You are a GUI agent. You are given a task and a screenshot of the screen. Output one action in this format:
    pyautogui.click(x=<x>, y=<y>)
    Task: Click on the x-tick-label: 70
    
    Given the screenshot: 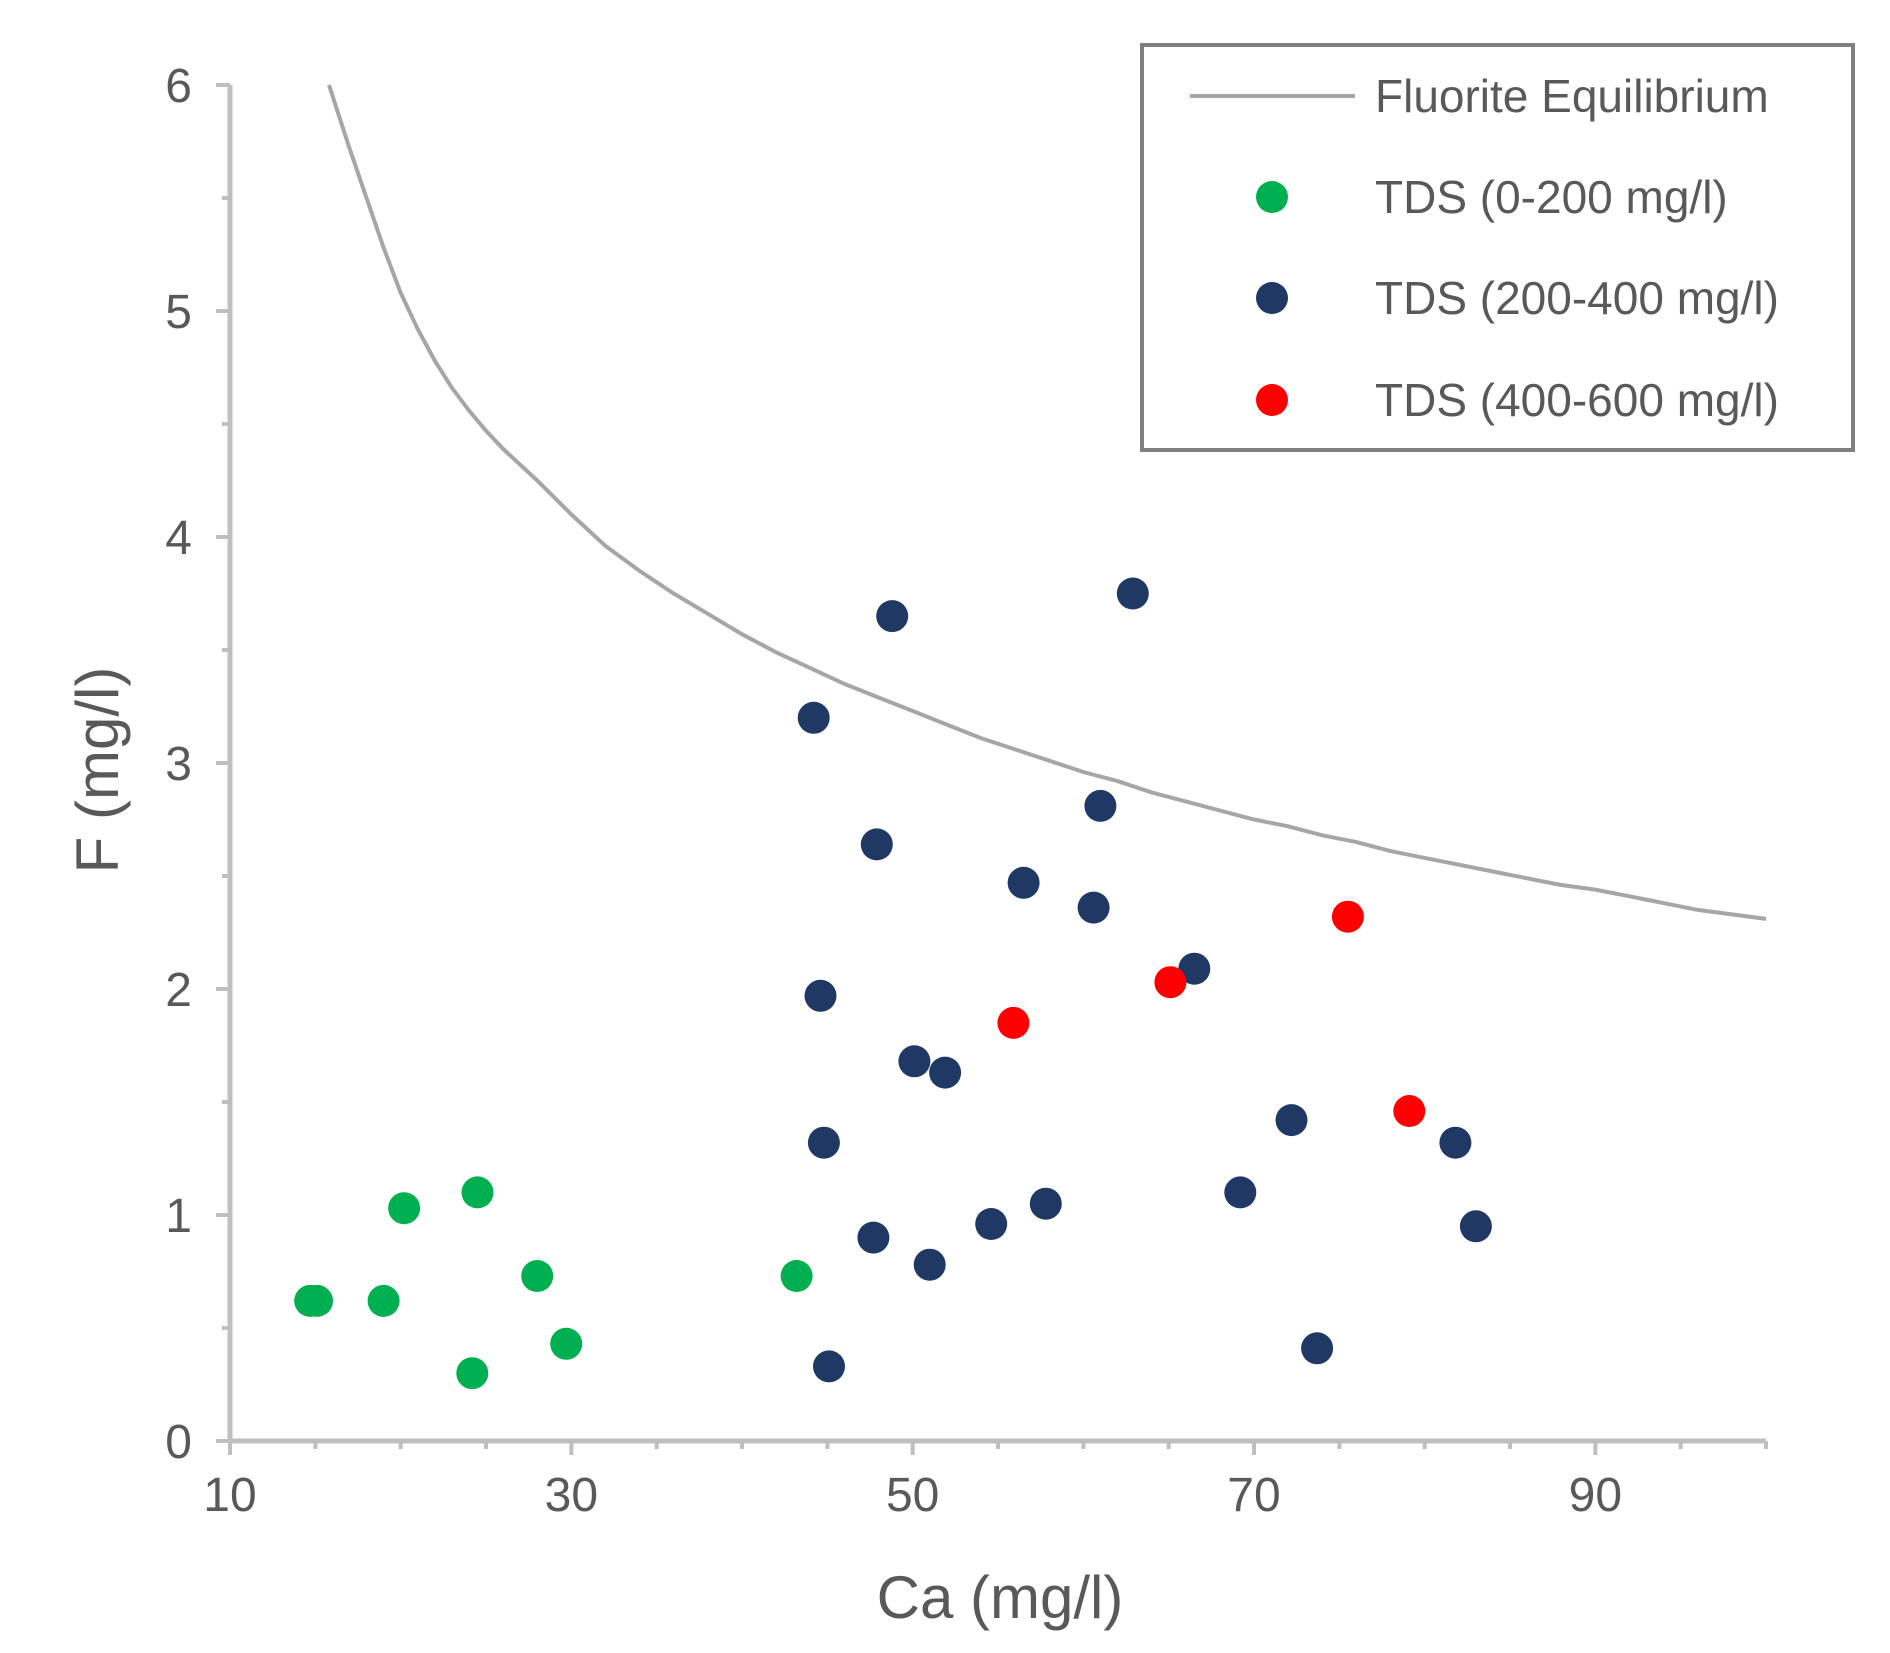 What is the action you would take?
    pyautogui.click(x=1253, y=1495)
    